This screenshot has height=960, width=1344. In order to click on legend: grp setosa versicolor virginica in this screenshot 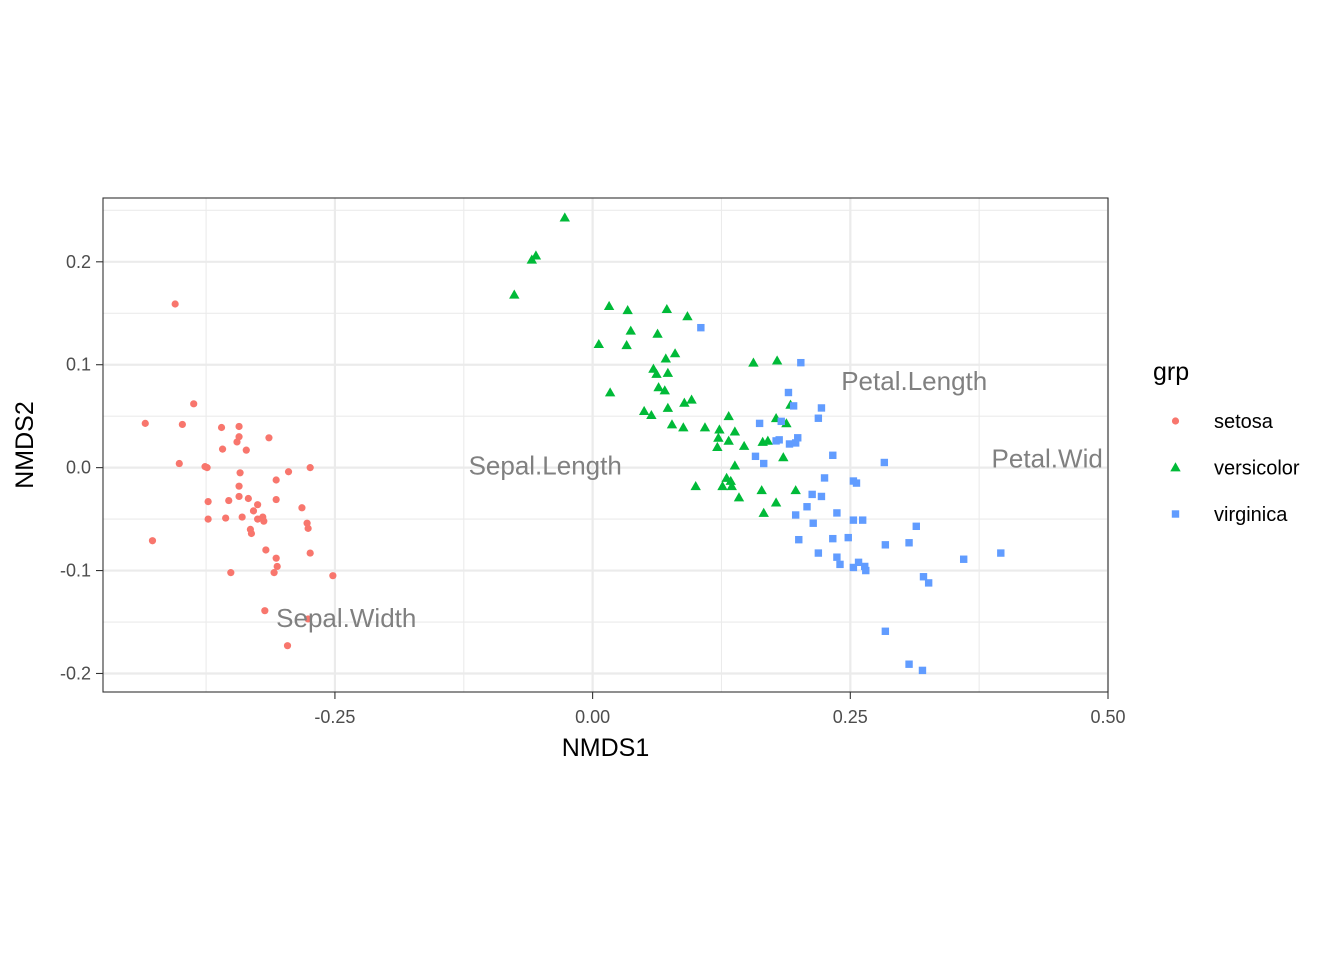, I will do `click(1226, 442)`.